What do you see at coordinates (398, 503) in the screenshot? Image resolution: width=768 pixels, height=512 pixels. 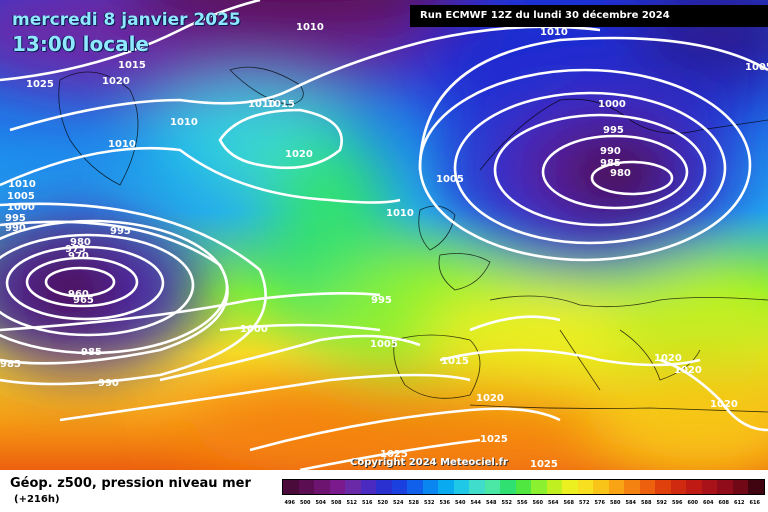 I see `legend-tick-label: 524` at bounding box center [398, 503].